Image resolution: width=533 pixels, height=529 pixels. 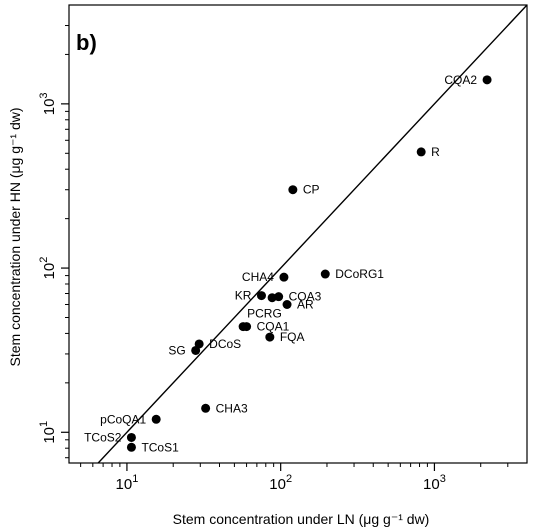 What do you see at coordinates (160, 447) in the screenshot?
I see `point-label: TCoS1` at bounding box center [160, 447].